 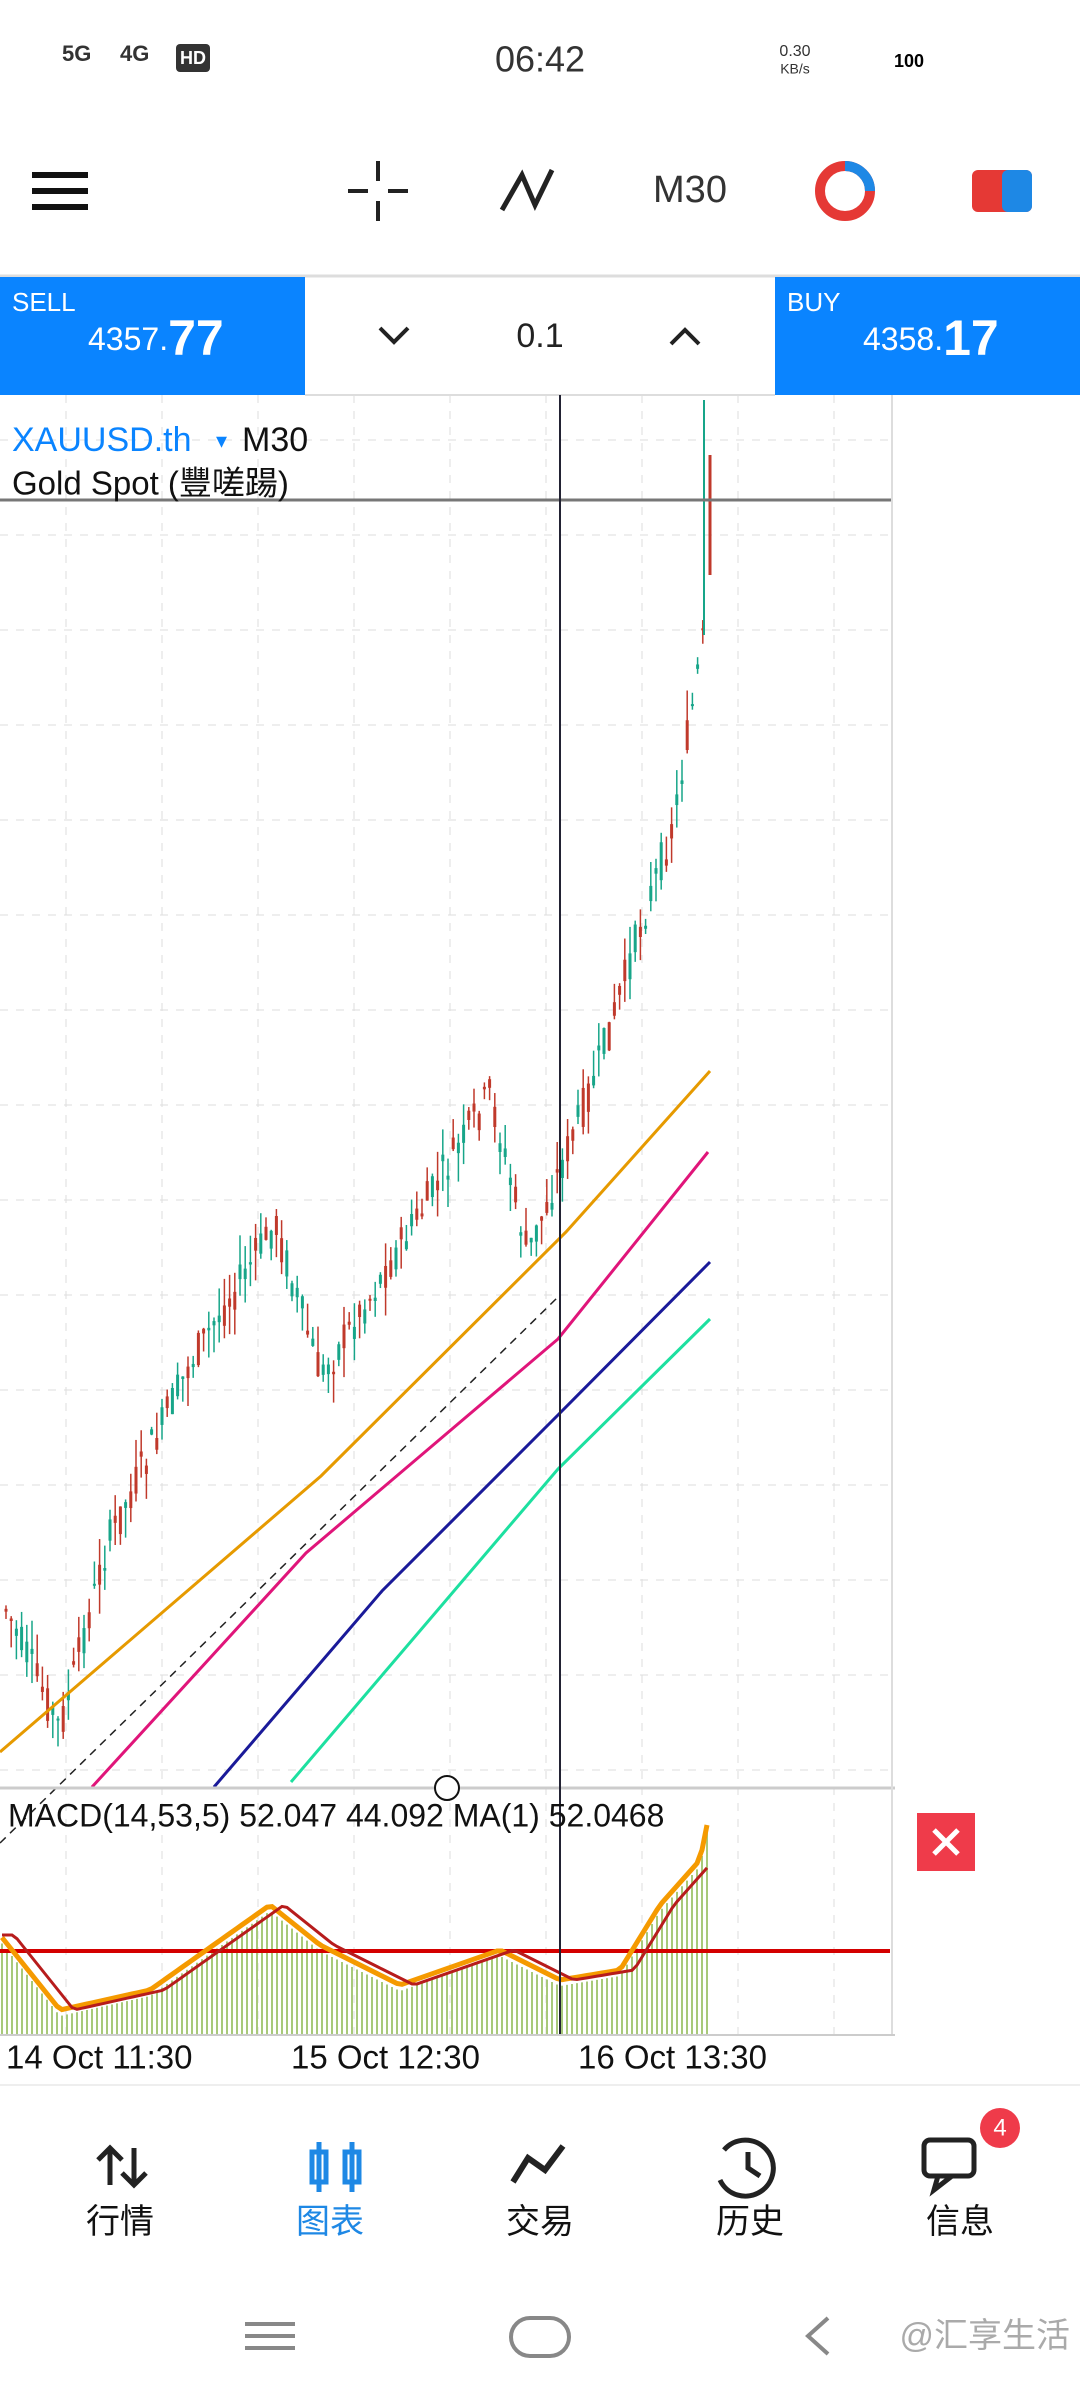 What do you see at coordinates (156, 338) in the screenshot?
I see `sell-price: 4357.77` at bounding box center [156, 338].